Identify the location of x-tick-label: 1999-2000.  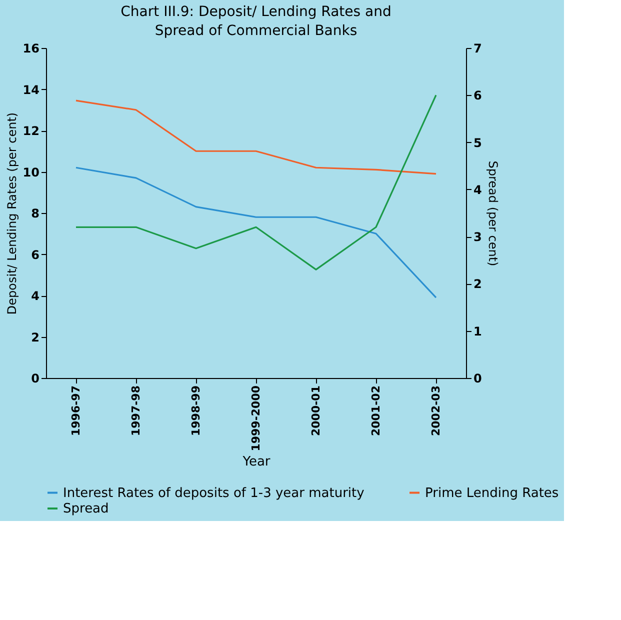
(256, 418).